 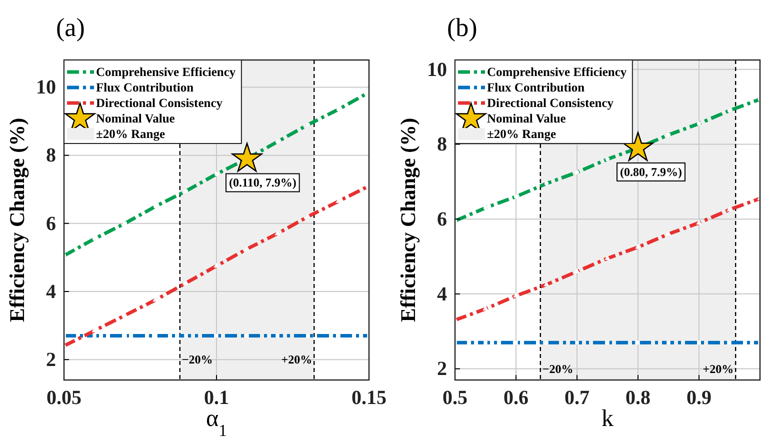 What do you see at coordinates (516, 398) in the screenshot?
I see `x-tick-label: 0.6` at bounding box center [516, 398].